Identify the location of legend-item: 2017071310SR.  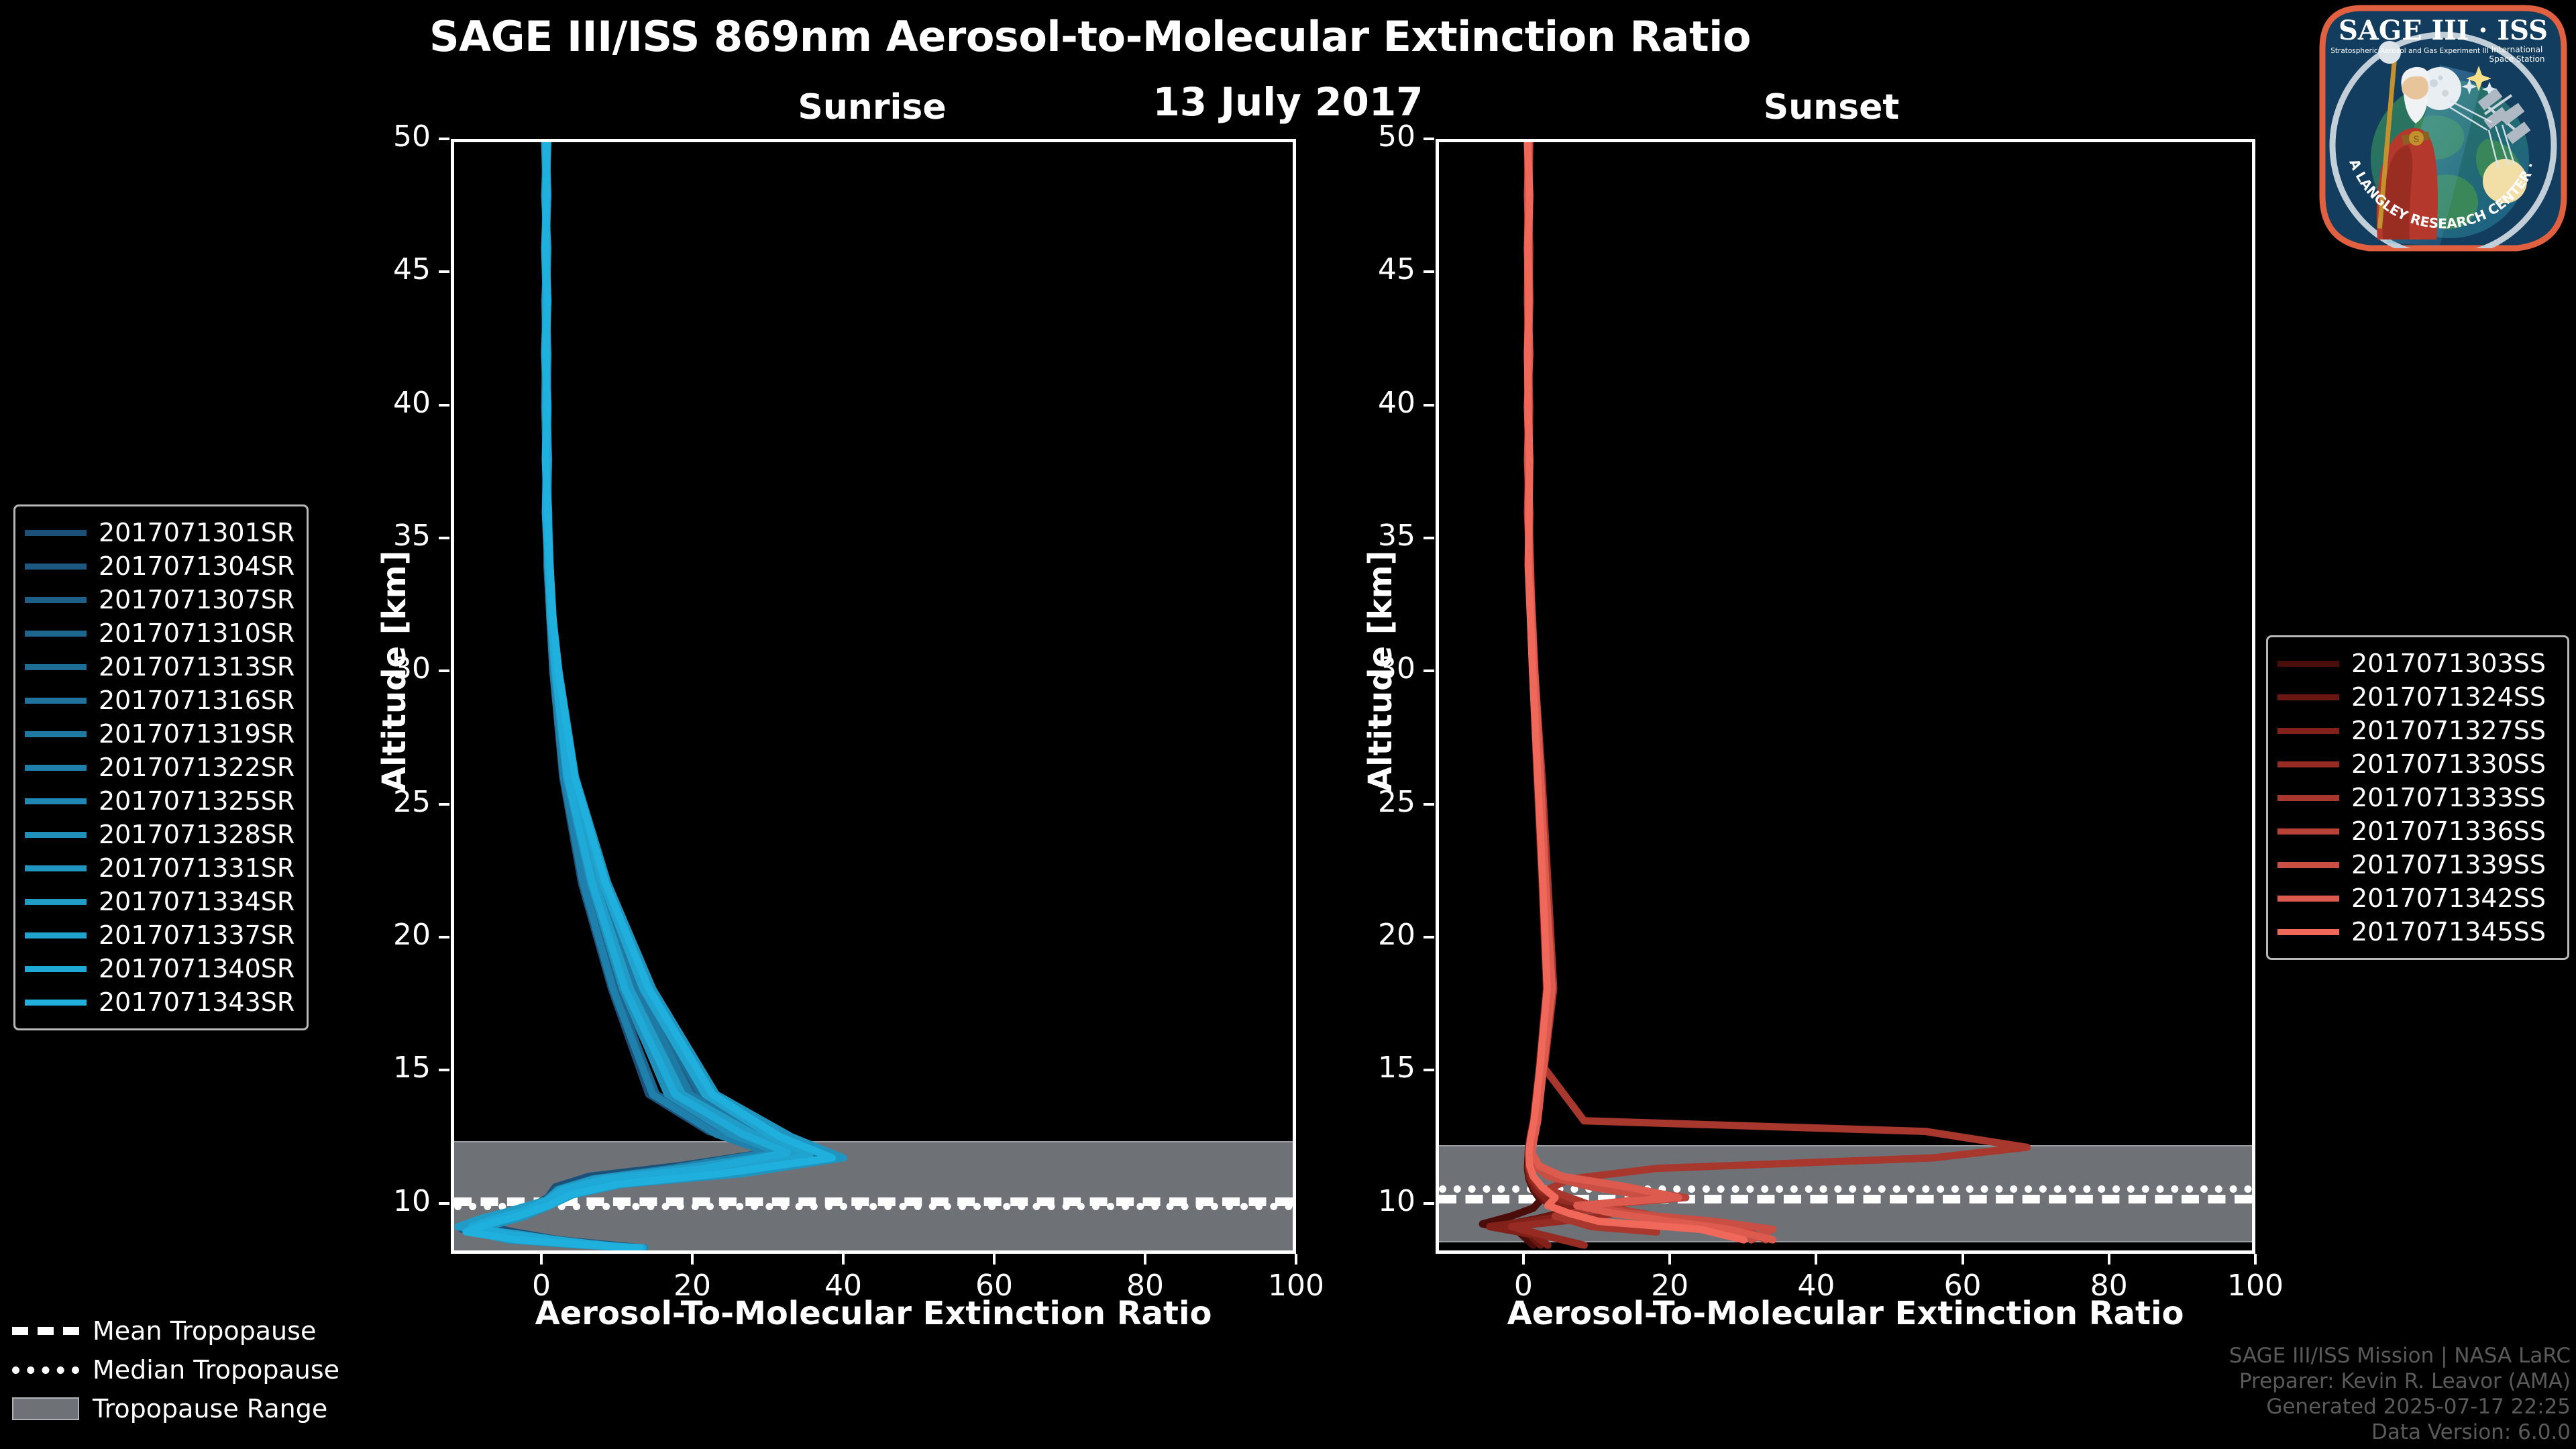
(159, 633).